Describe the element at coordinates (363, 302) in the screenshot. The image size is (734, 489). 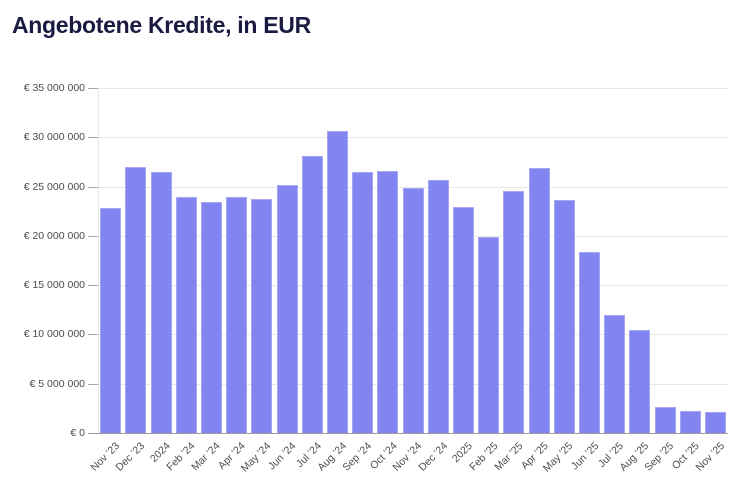
I see `bar-Sep ’24` at that location.